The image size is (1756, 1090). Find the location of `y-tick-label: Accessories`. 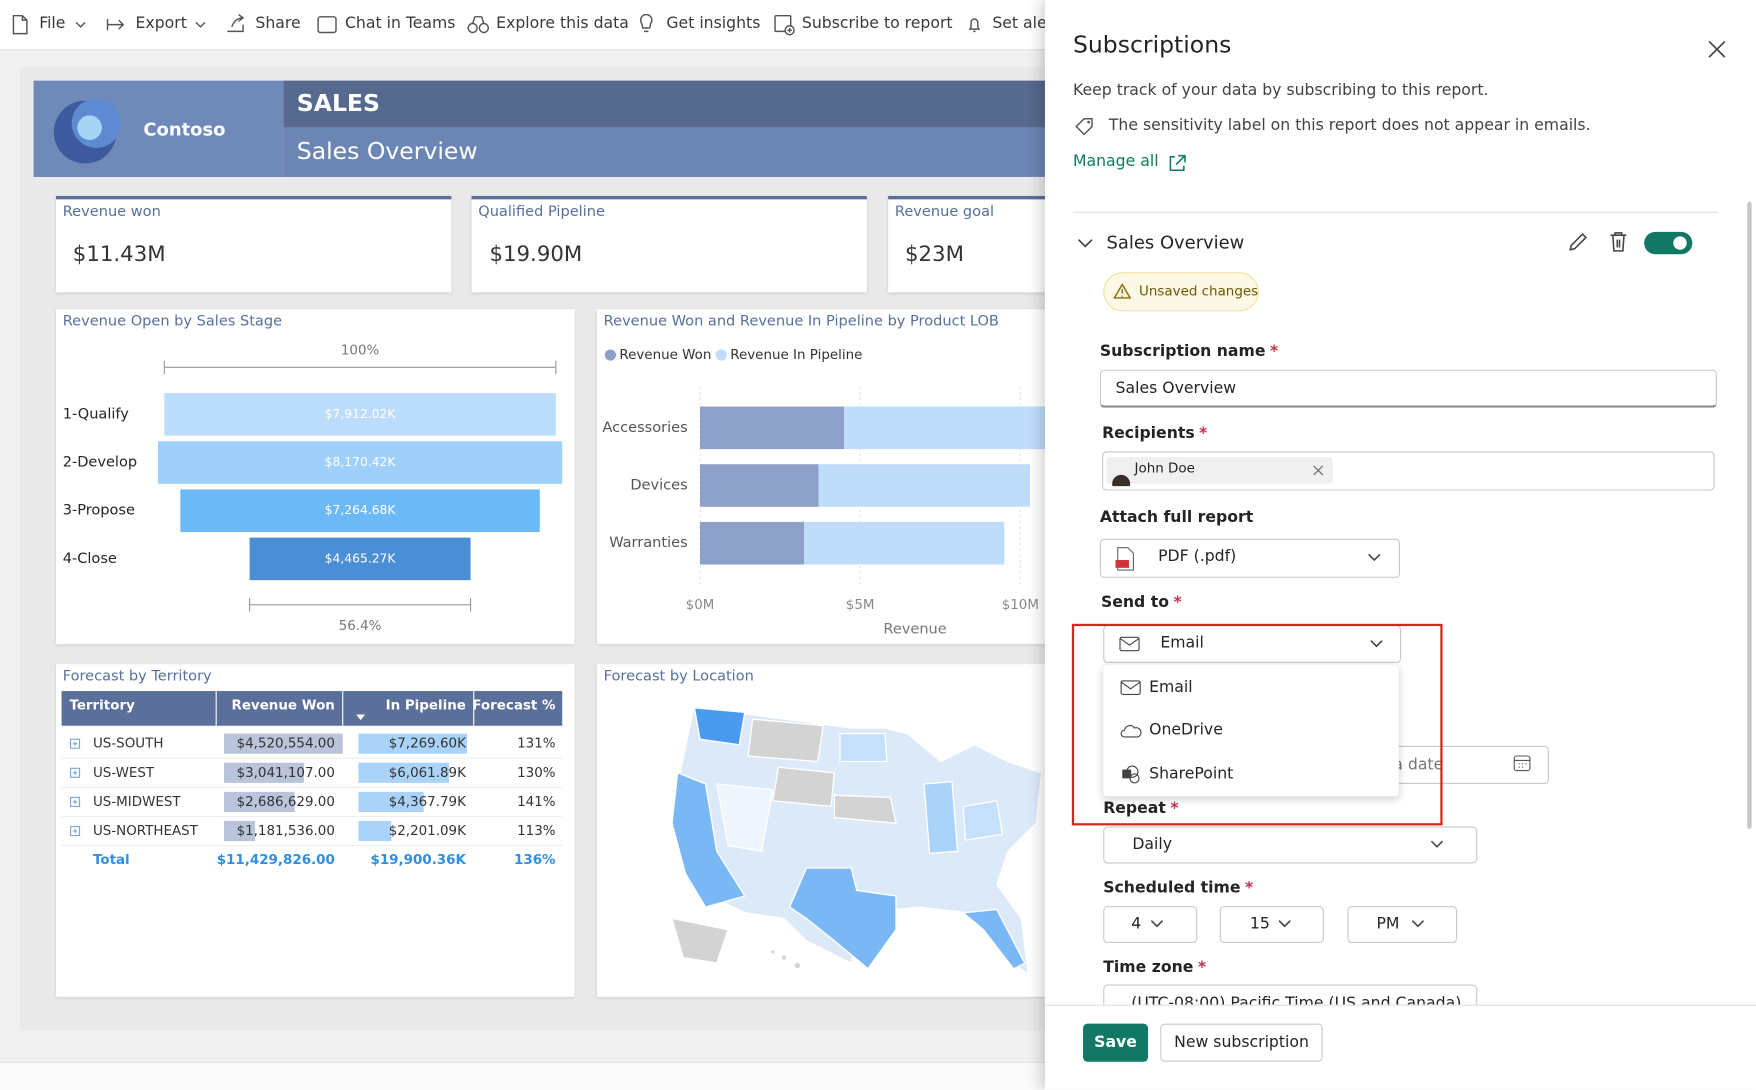

y-tick-label: Accessories is located at coordinates (644, 427).